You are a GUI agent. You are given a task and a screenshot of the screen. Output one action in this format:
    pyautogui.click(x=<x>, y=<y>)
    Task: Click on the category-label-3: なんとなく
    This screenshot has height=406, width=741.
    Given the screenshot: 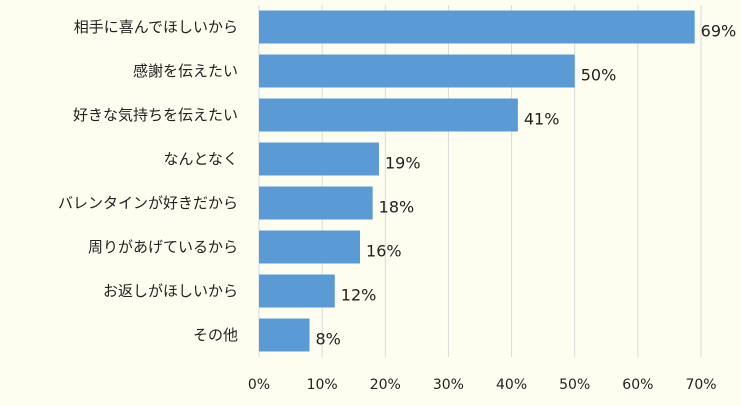 What is the action you would take?
    pyautogui.click(x=200, y=159)
    